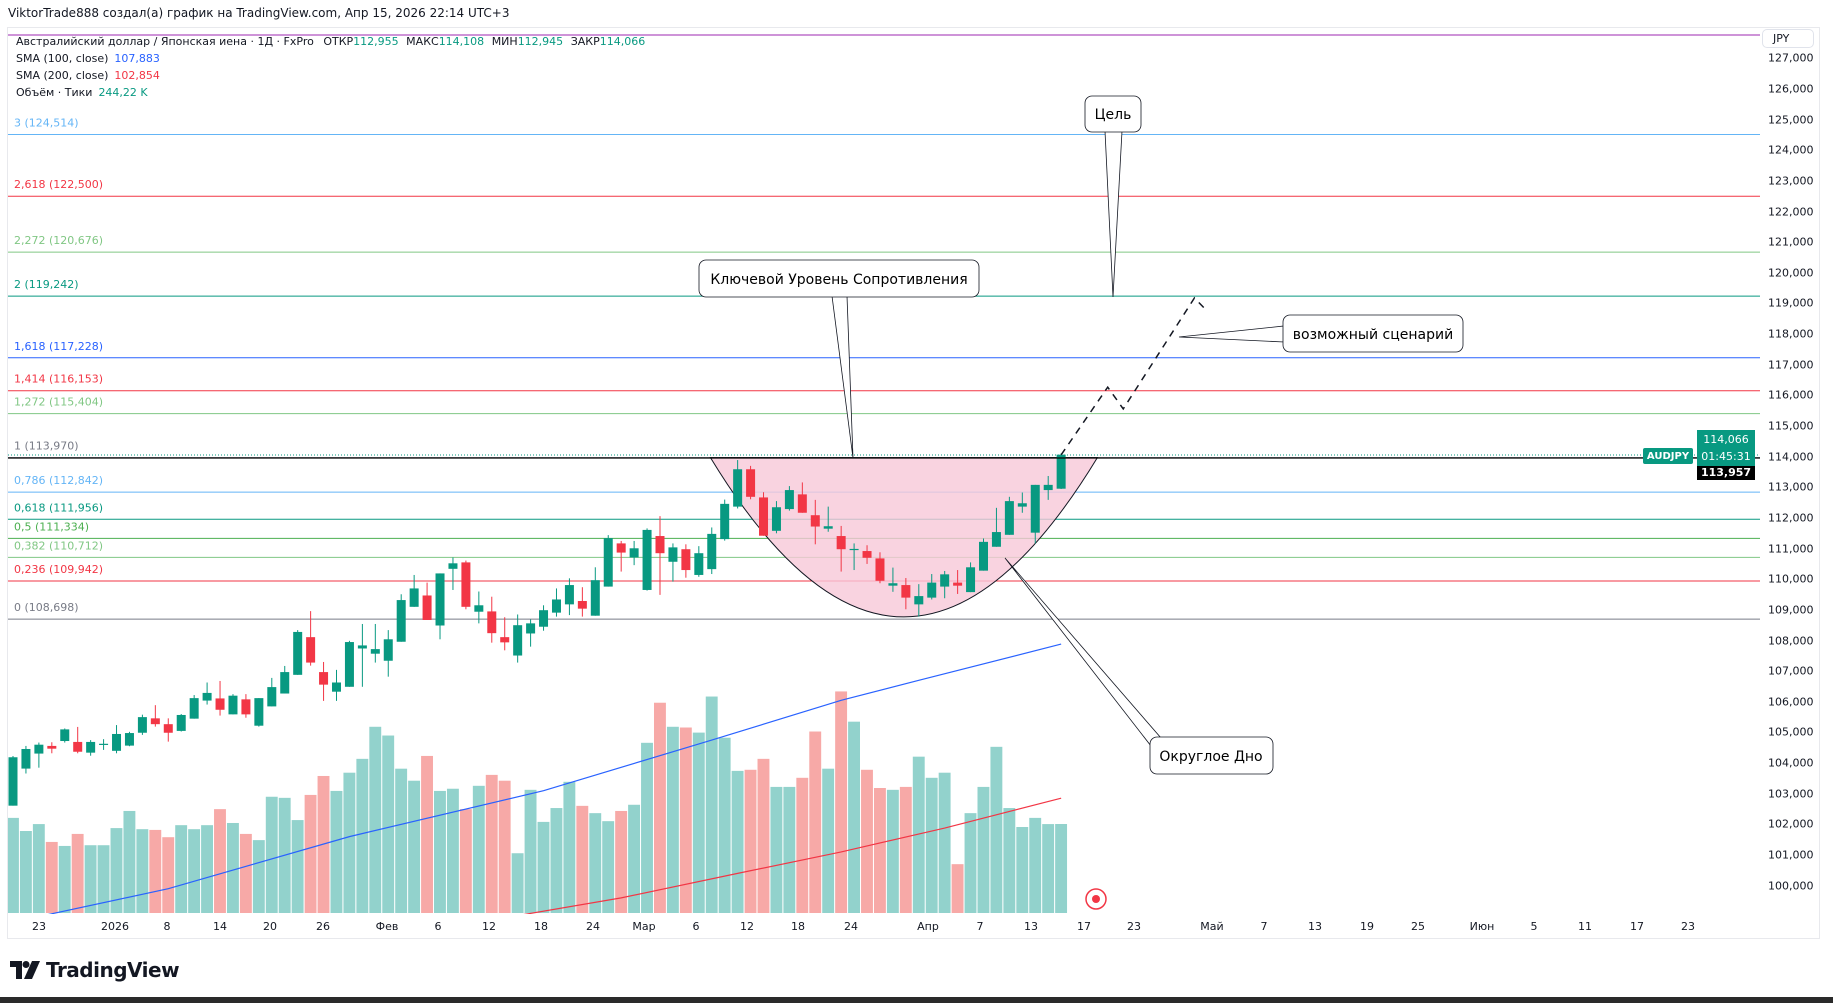 This screenshot has width=1833, height=1003. What do you see at coordinates (82, 92) in the screenshot?
I see `legend-volume: Объём · Тики 244,22 K` at bounding box center [82, 92].